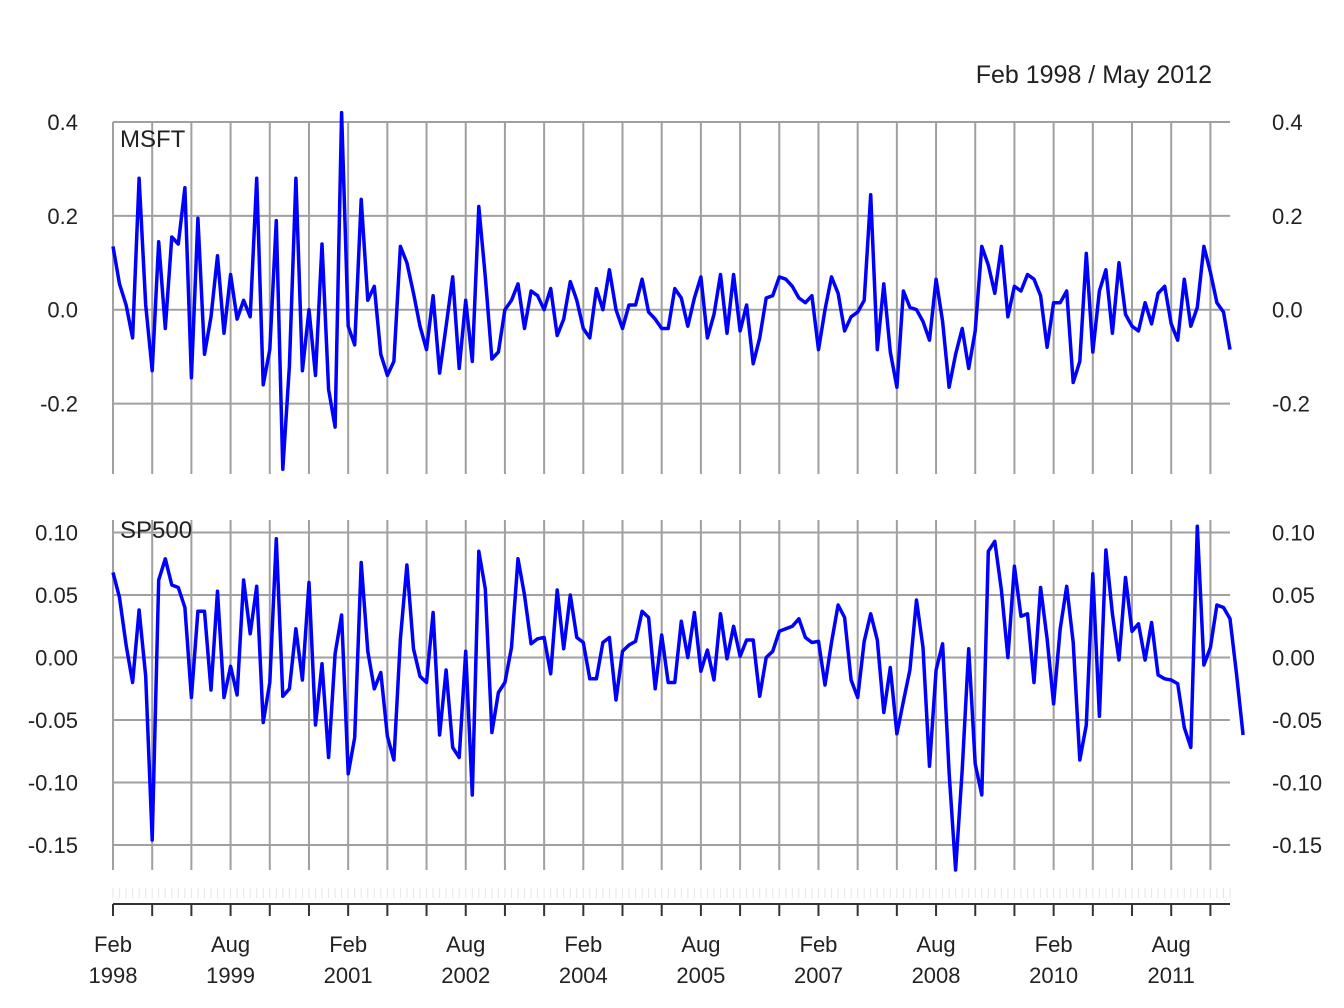 This screenshot has height=1008, width=1344. What do you see at coordinates (1291, 404) in the screenshot?
I see `y-tick-label-right: -0.2` at bounding box center [1291, 404].